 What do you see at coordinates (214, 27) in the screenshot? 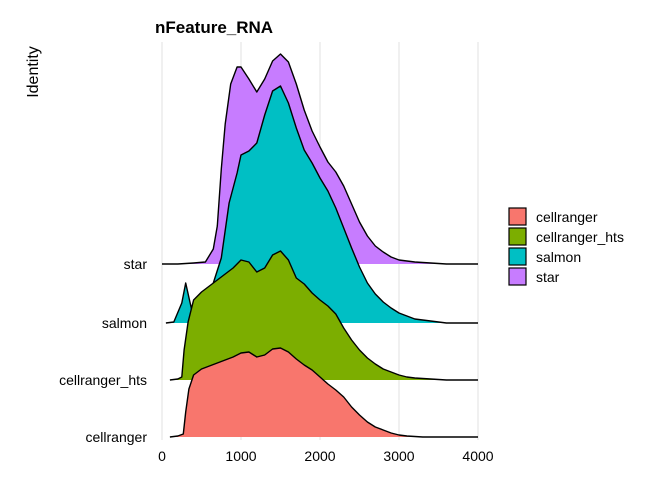
I see `chart-title: nFeature_RNA` at bounding box center [214, 27].